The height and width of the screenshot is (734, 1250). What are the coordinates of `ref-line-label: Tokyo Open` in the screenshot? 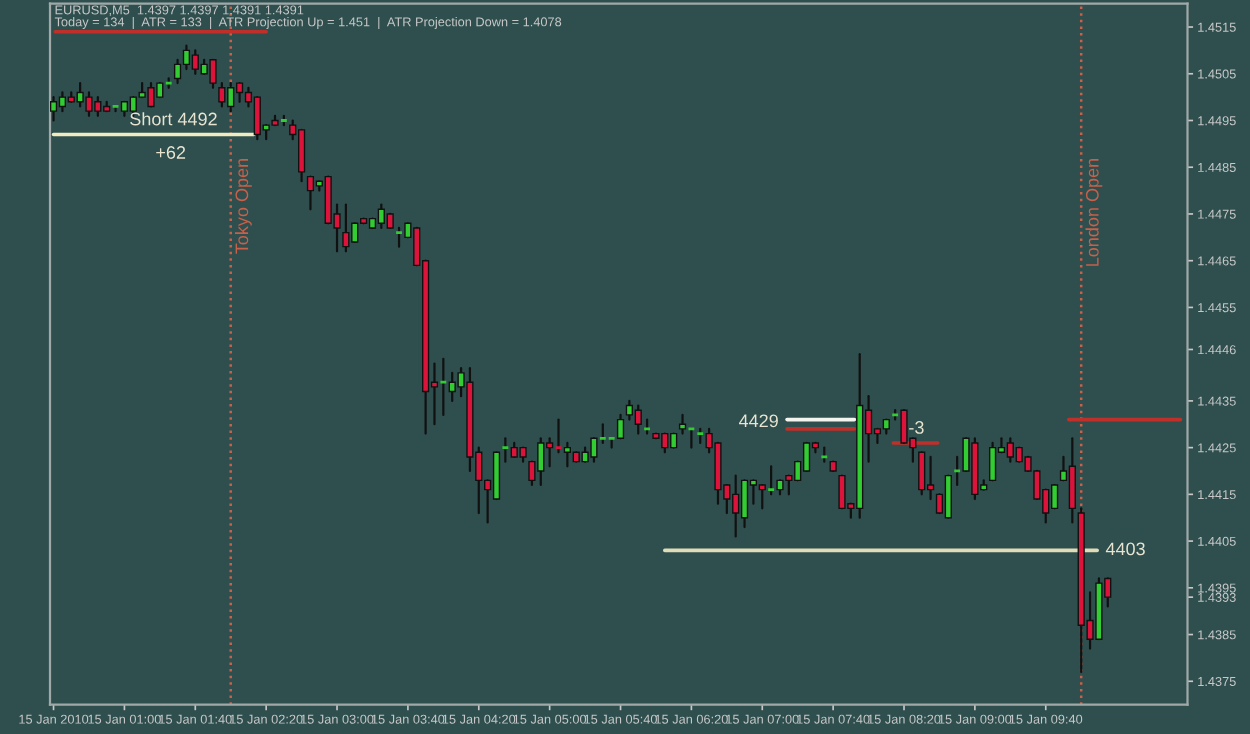 It's located at (243, 206).